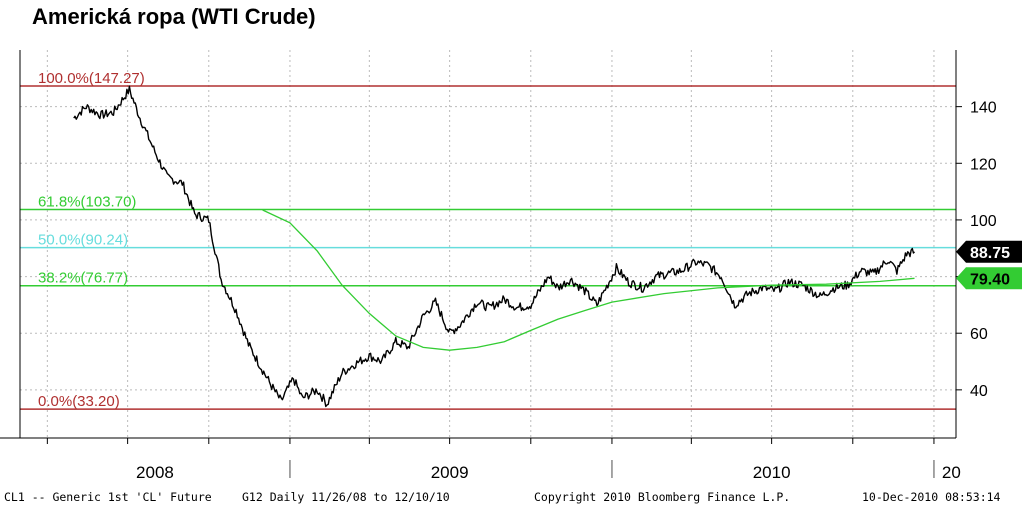 This screenshot has width=1024, height=516. I want to click on y-tick-label: 140, so click(983, 108).